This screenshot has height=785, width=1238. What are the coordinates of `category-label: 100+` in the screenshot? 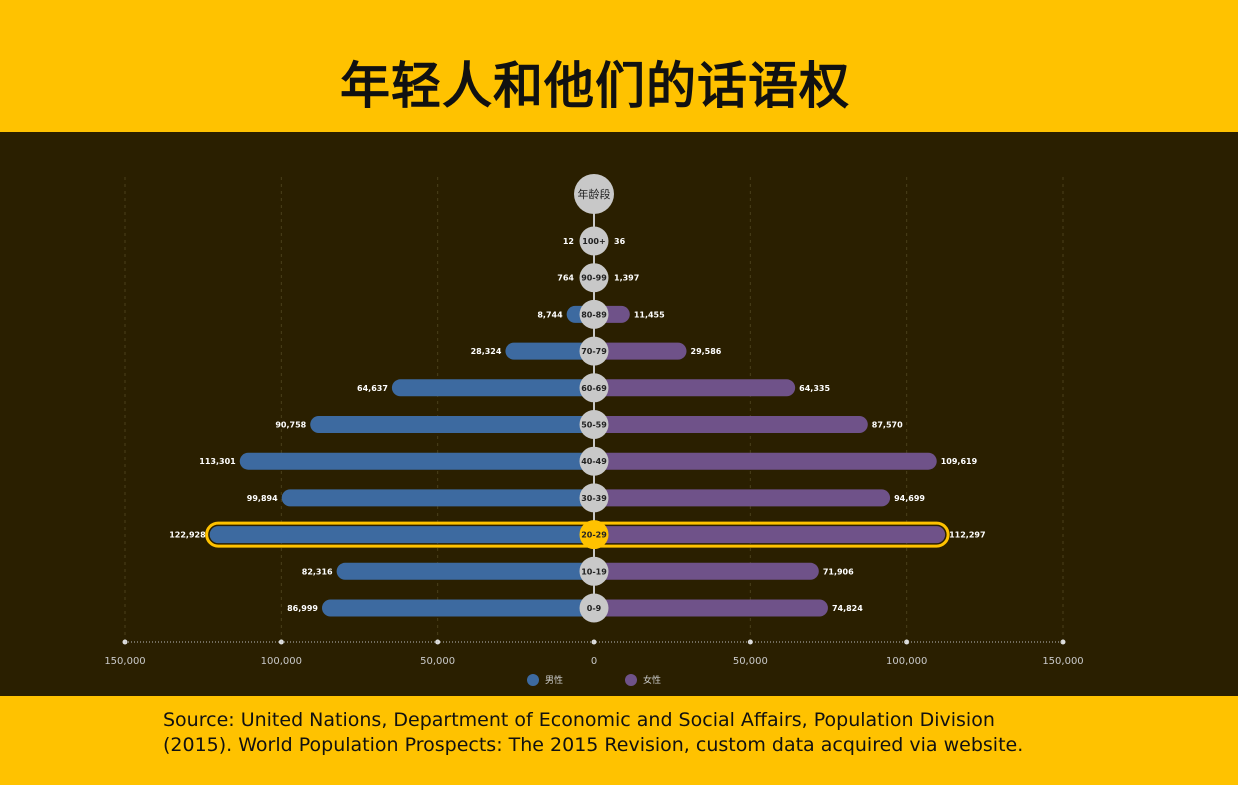 It's located at (593, 241).